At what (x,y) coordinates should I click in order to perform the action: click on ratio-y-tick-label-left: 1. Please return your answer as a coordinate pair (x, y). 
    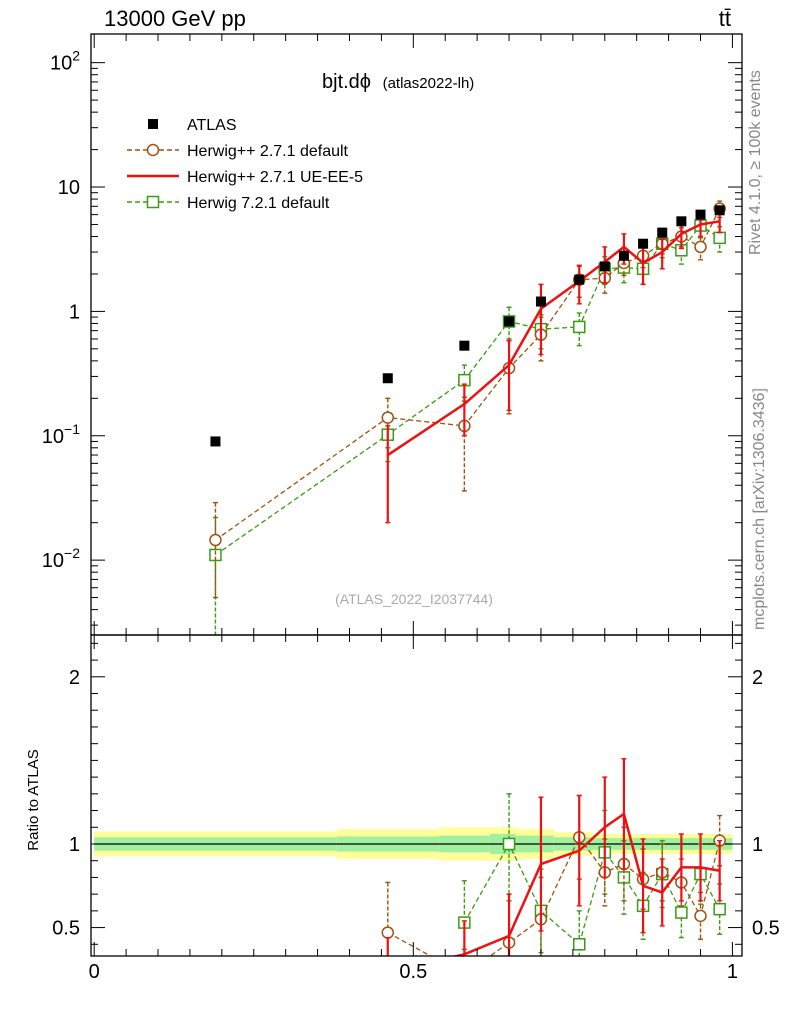
    Looking at the image, I should click on (74, 845).